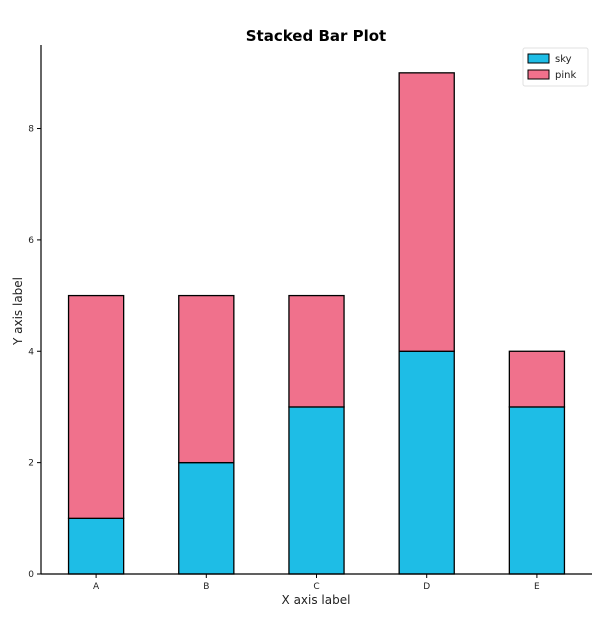 This screenshot has width=607, height=619. Describe the element at coordinates (426, 587) in the screenshot. I see `x-tick-label: D` at that location.